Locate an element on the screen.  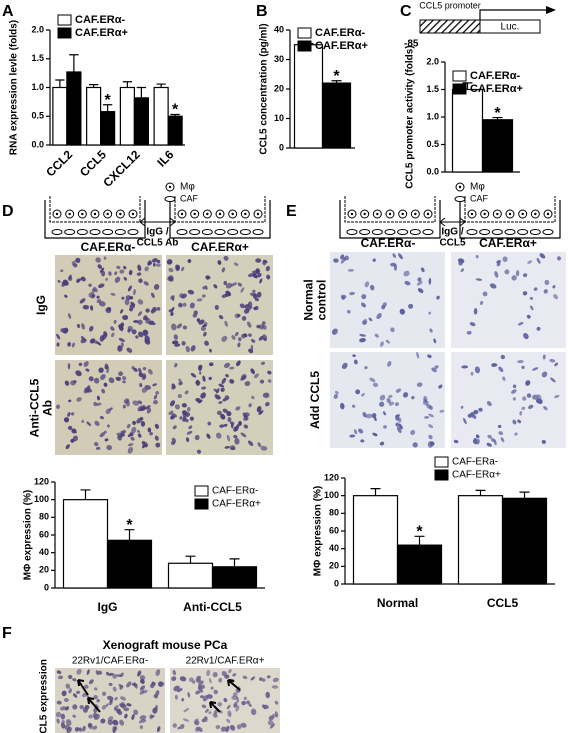
arrow-marker is located at coordinates (234, 685).